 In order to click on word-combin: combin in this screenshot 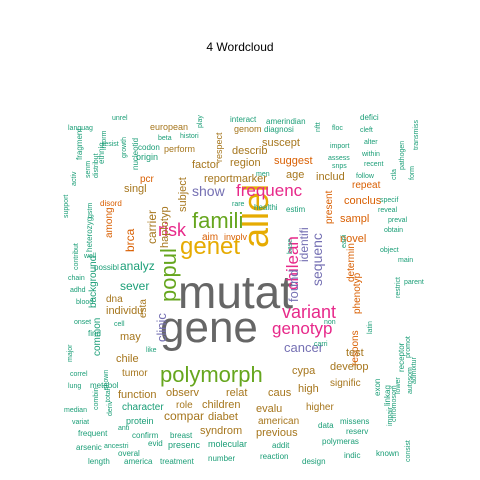, I will do `click(96, 398)`.